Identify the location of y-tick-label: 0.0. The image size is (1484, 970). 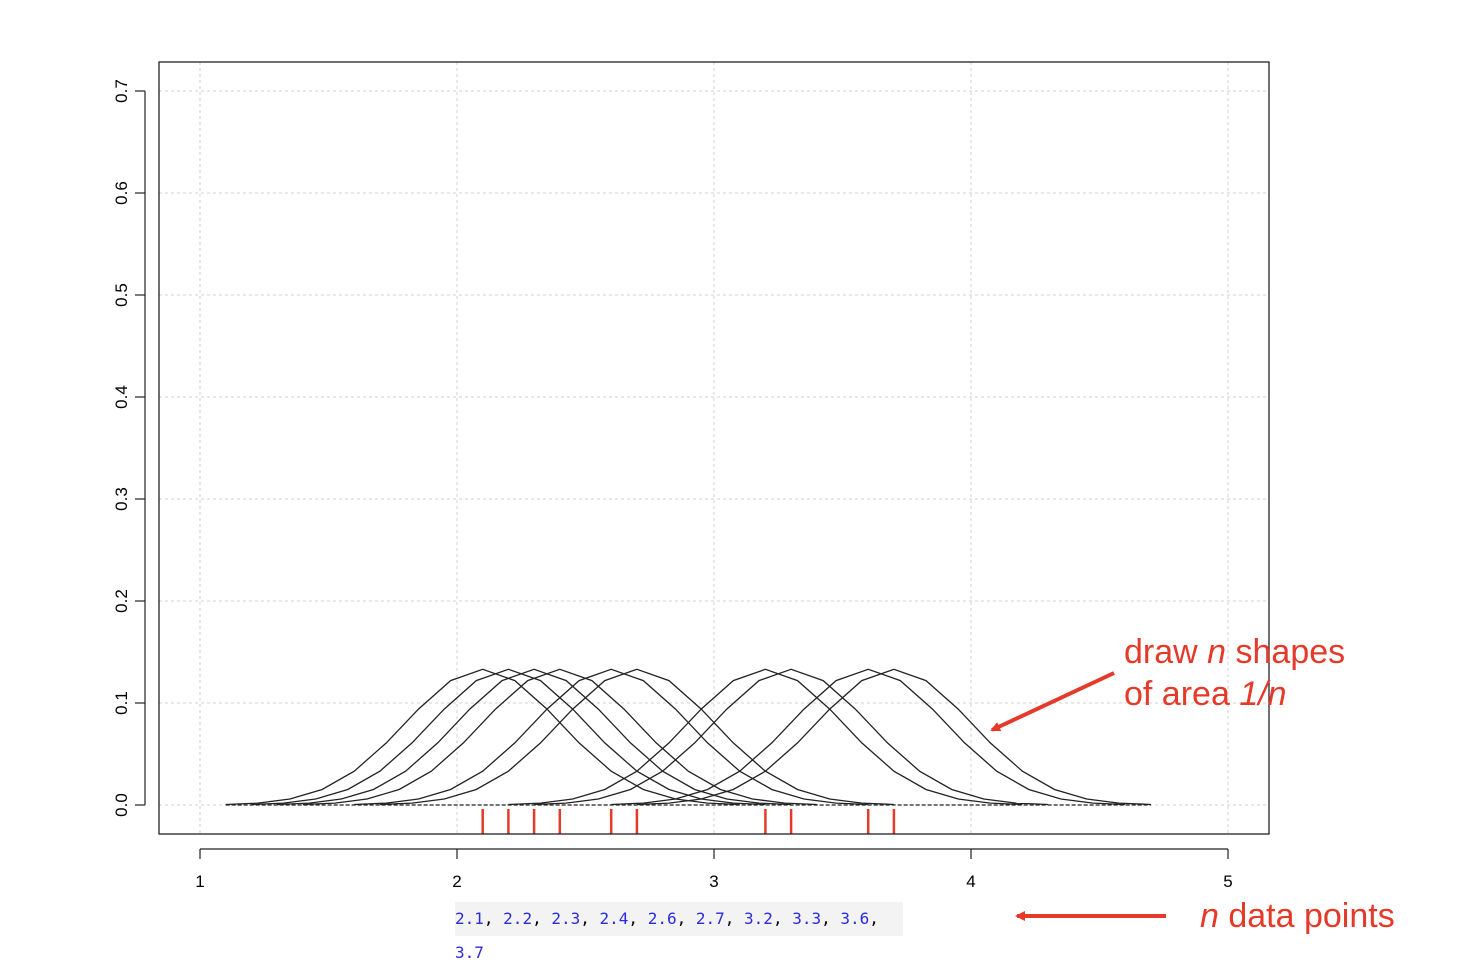
(121, 805).